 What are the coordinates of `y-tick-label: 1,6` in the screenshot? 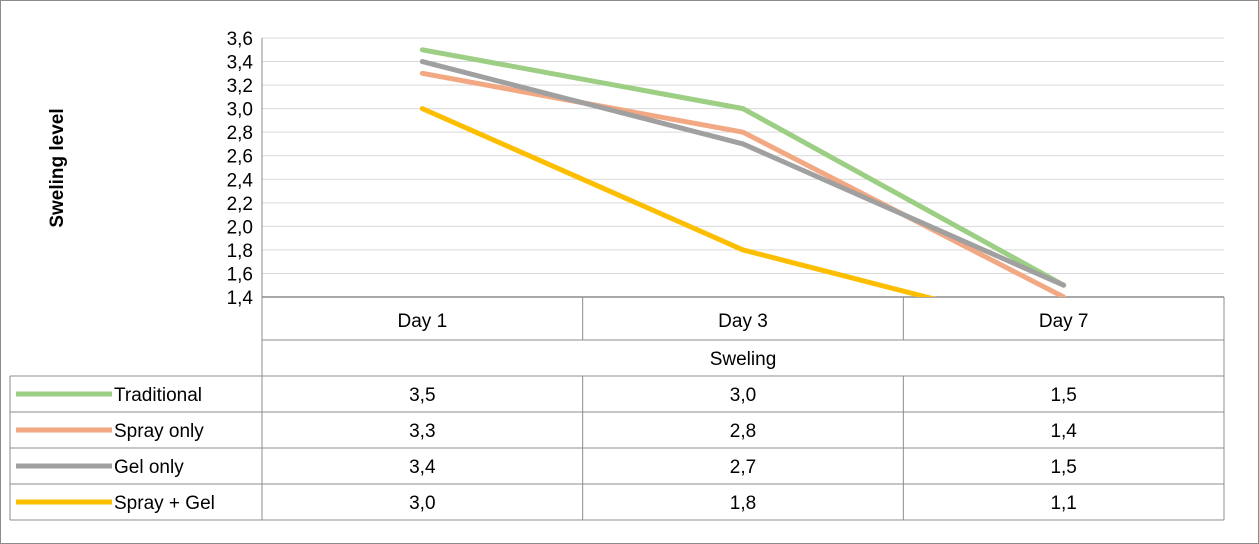 It's located at (240, 274).